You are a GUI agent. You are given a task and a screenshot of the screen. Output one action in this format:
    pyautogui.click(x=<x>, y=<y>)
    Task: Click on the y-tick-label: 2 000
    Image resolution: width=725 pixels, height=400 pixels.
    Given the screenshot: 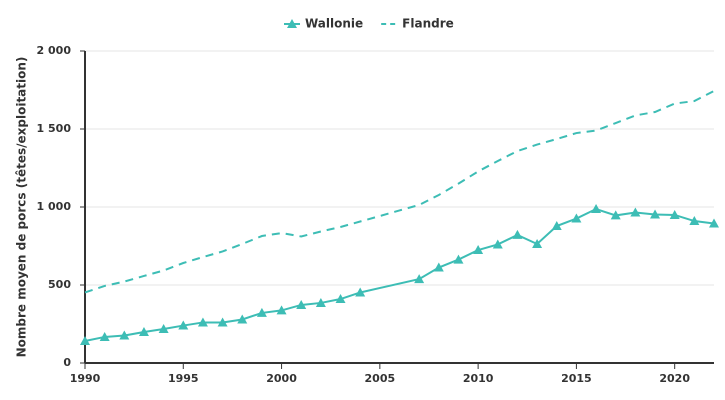 What is the action you would take?
    pyautogui.click(x=54, y=50)
    